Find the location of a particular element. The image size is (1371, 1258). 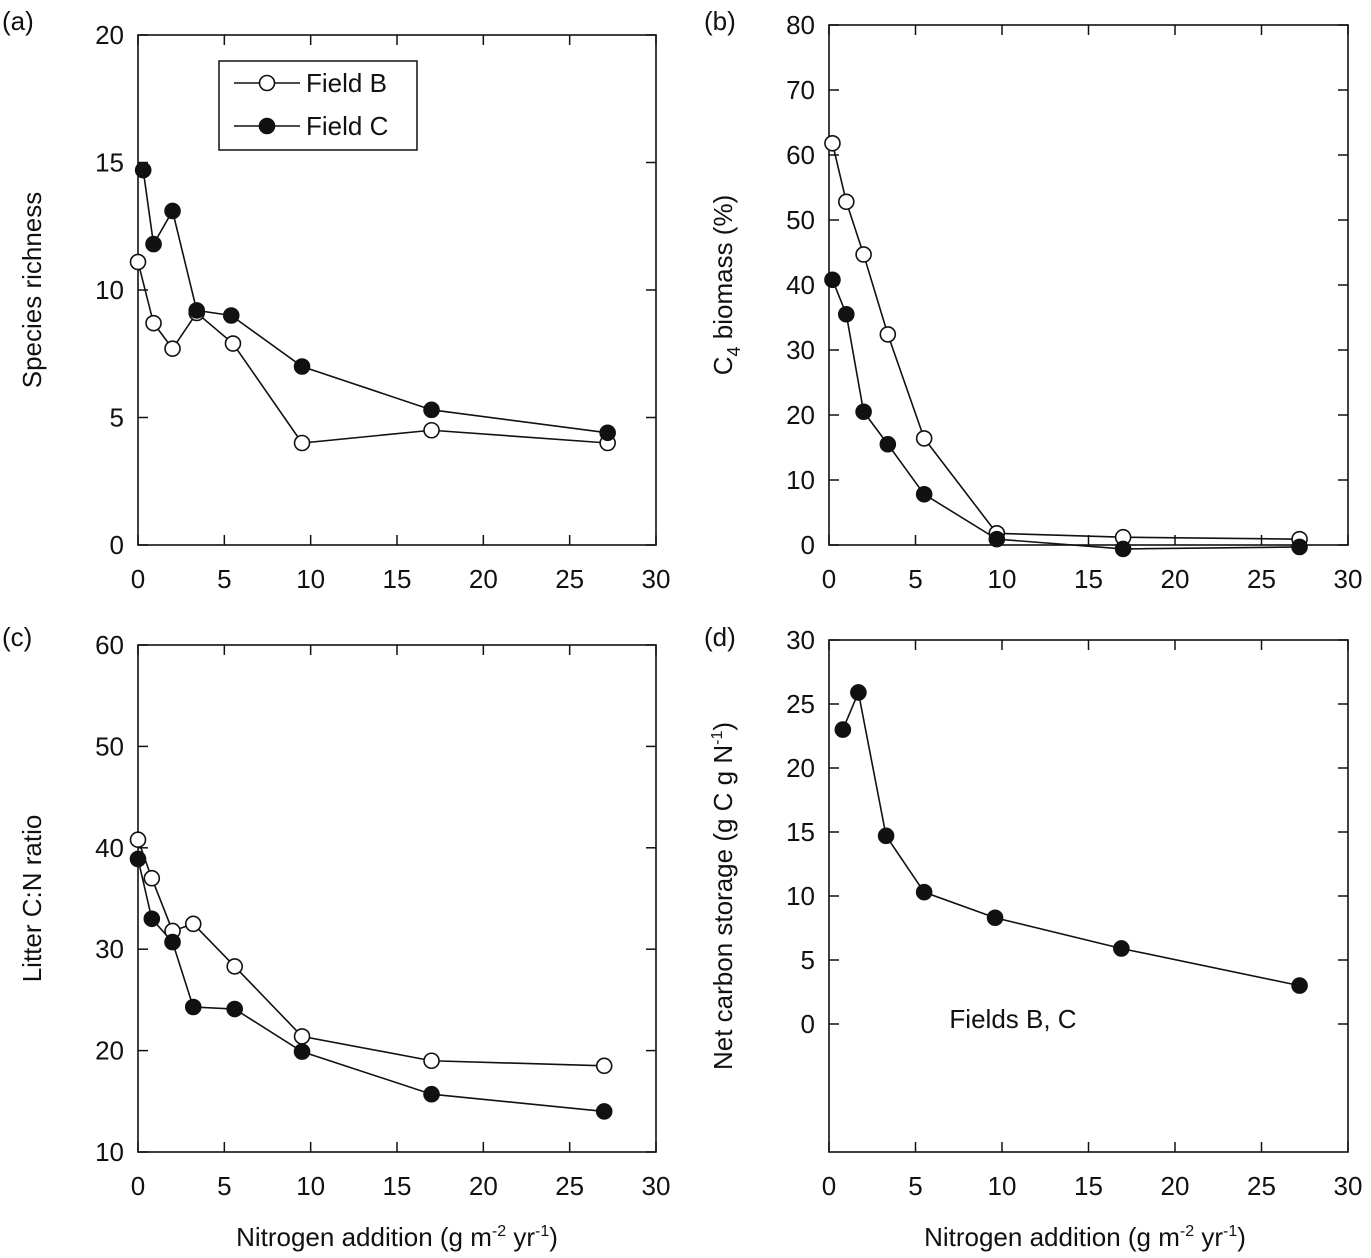

y-tick-label: 80 is located at coordinates (800, 25).